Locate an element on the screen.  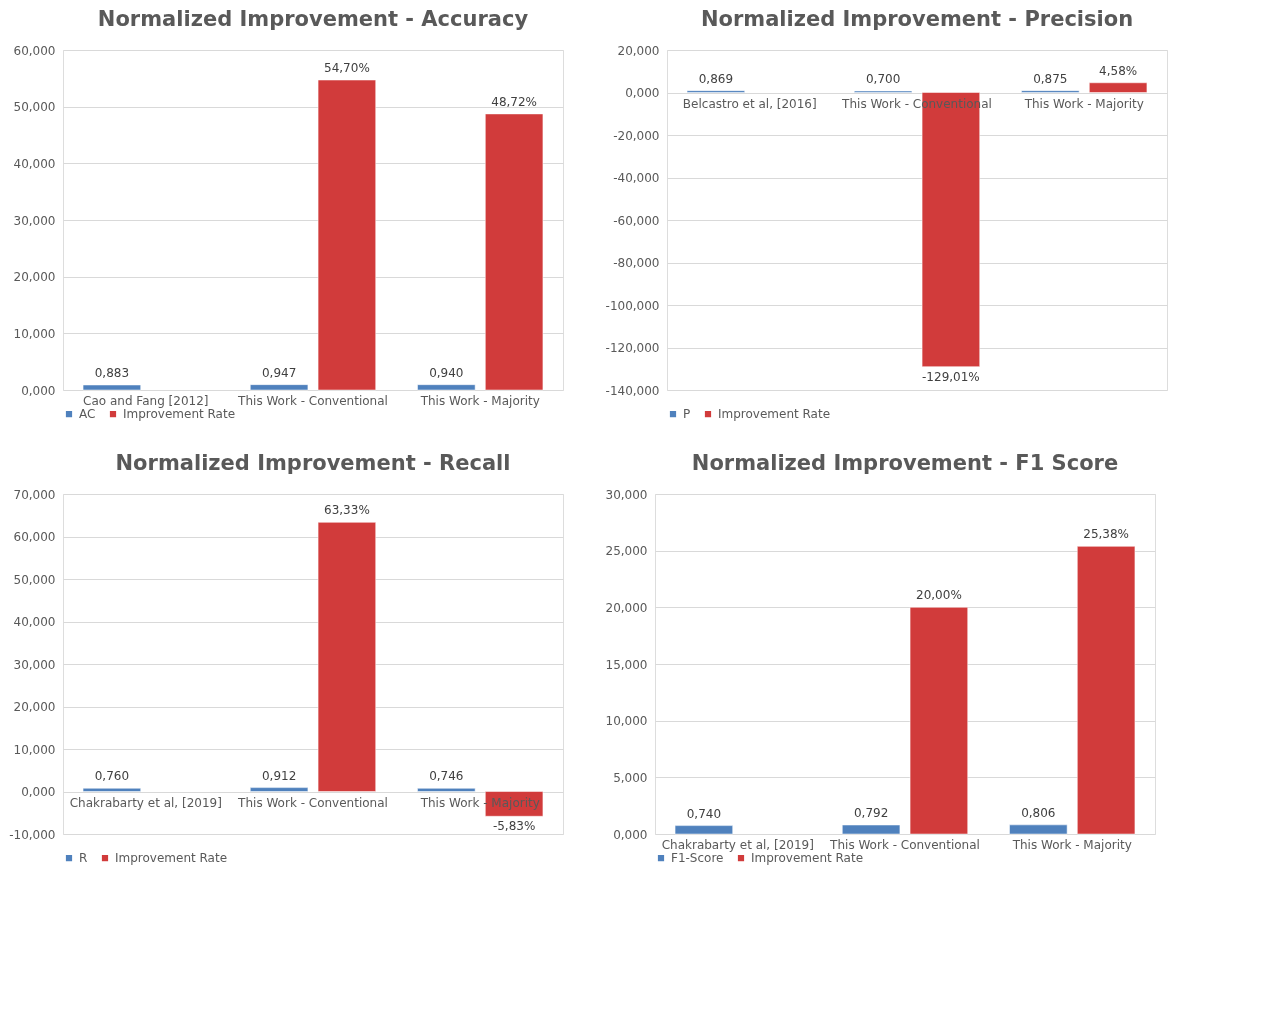
chart-title: Normalized Improvement - Precision is located at coordinates (917, 19).